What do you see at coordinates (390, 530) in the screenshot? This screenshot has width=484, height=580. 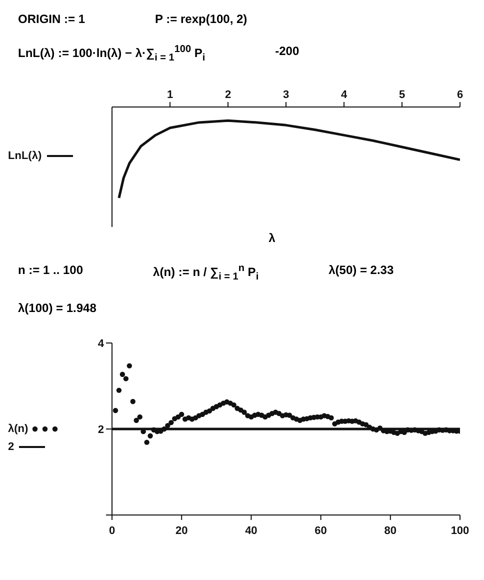 I see `x-tick-label: 80` at bounding box center [390, 530].